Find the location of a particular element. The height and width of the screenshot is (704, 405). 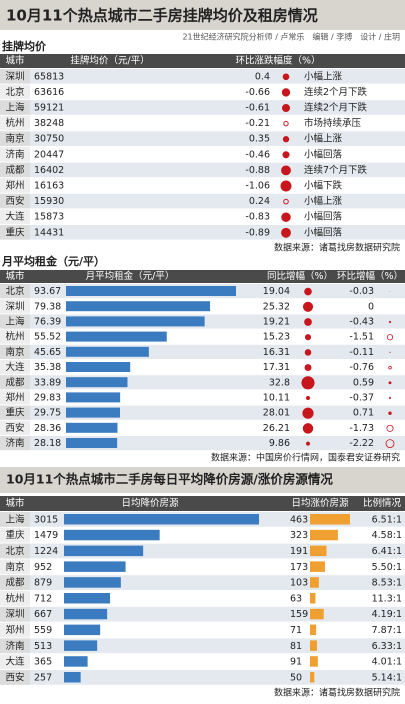

mom: -2.22 is located at coordinates (361, 443).